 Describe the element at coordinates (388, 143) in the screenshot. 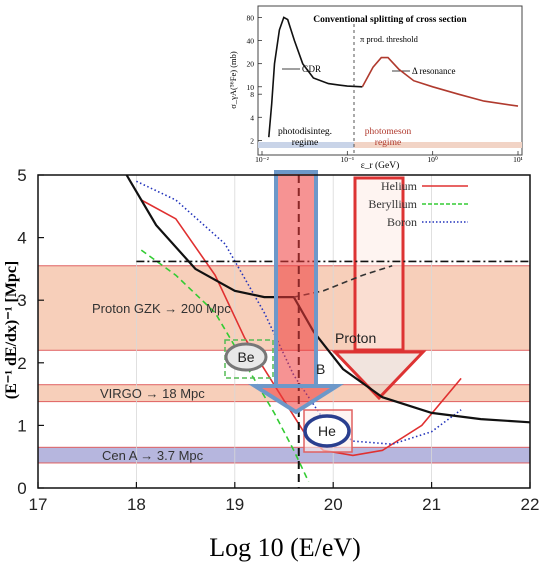

I see `inset-regime-right-2: regime` at that location.